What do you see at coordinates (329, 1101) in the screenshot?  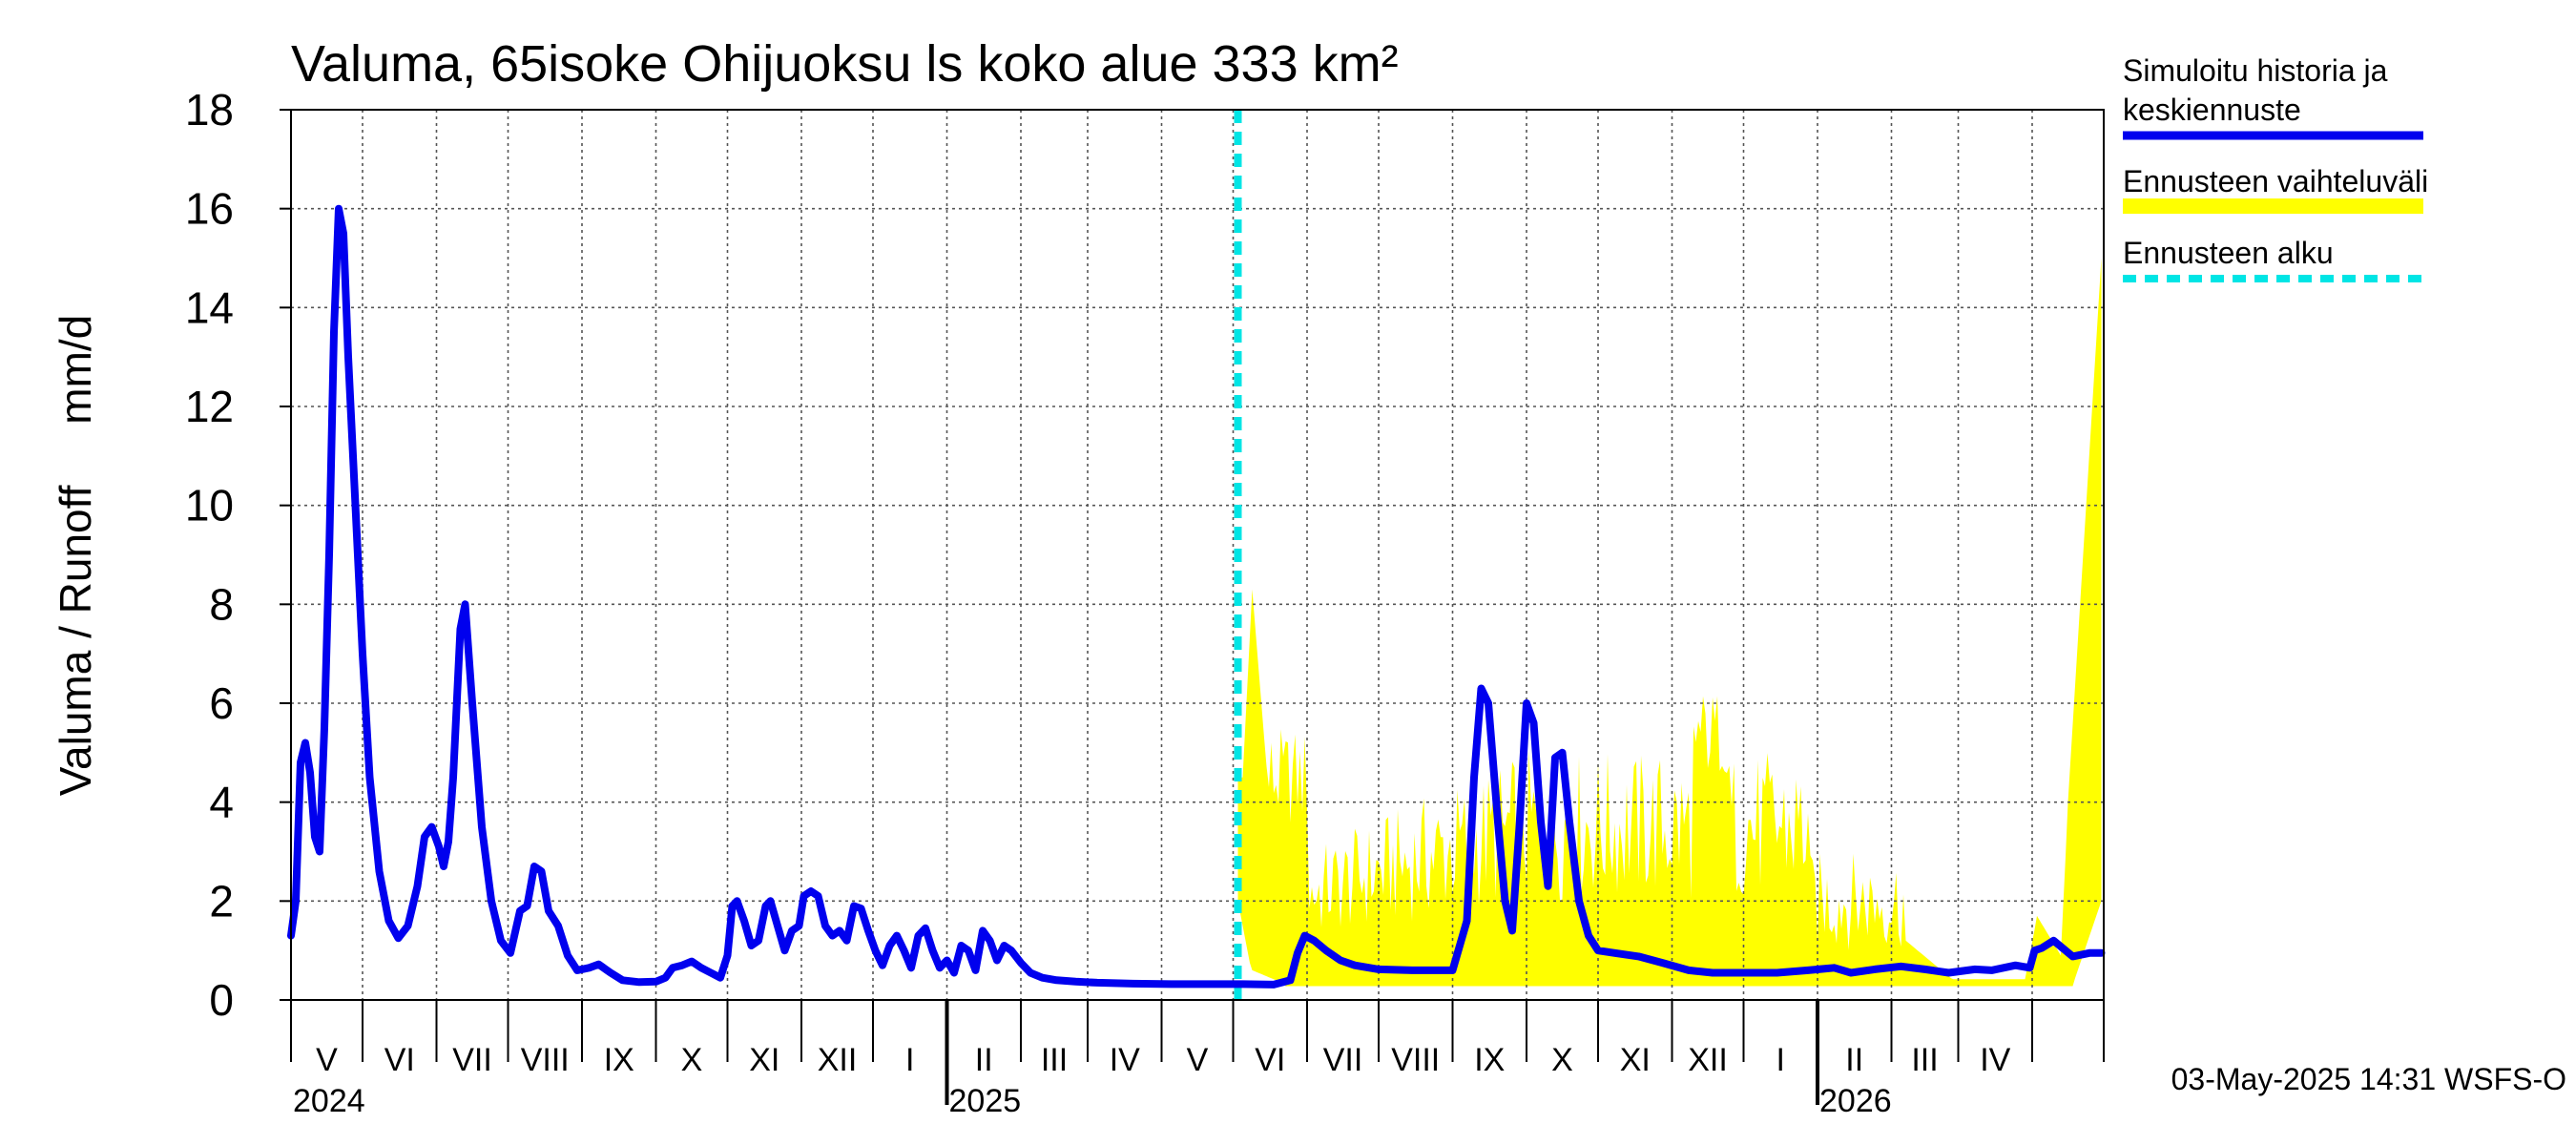 I see `year-label: 2024` at bounding box center [329, 1101].